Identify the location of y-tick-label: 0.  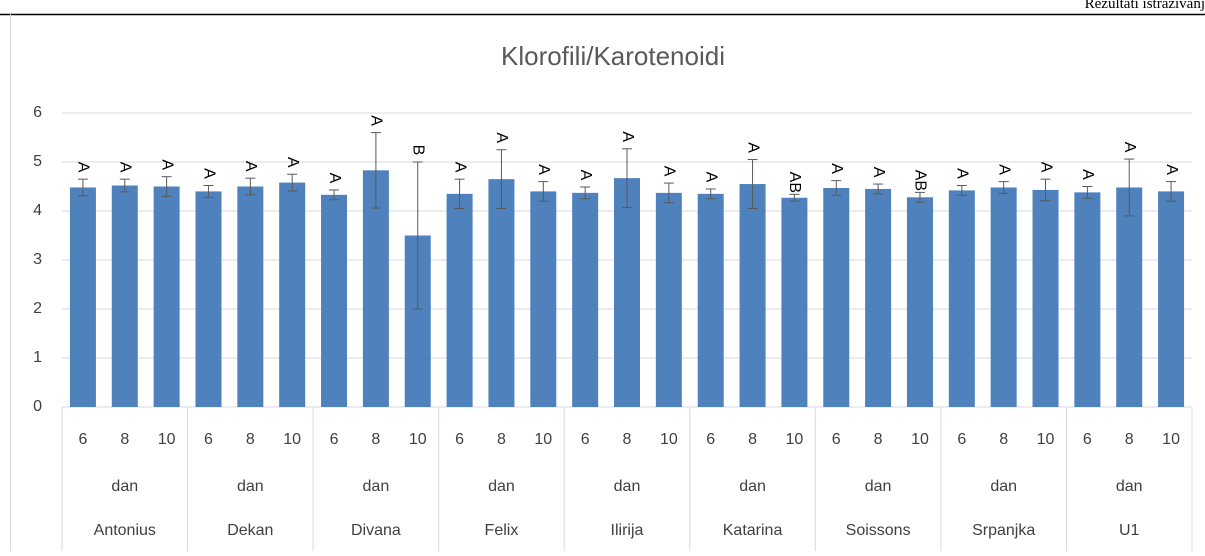
(37, 406).